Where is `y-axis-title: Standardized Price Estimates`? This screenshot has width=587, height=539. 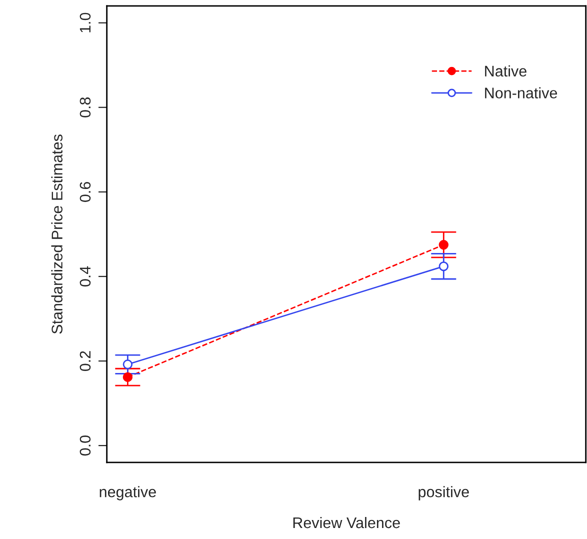 y-axis-title: Standardized Price Estimates is located at coordinates (56, 234).